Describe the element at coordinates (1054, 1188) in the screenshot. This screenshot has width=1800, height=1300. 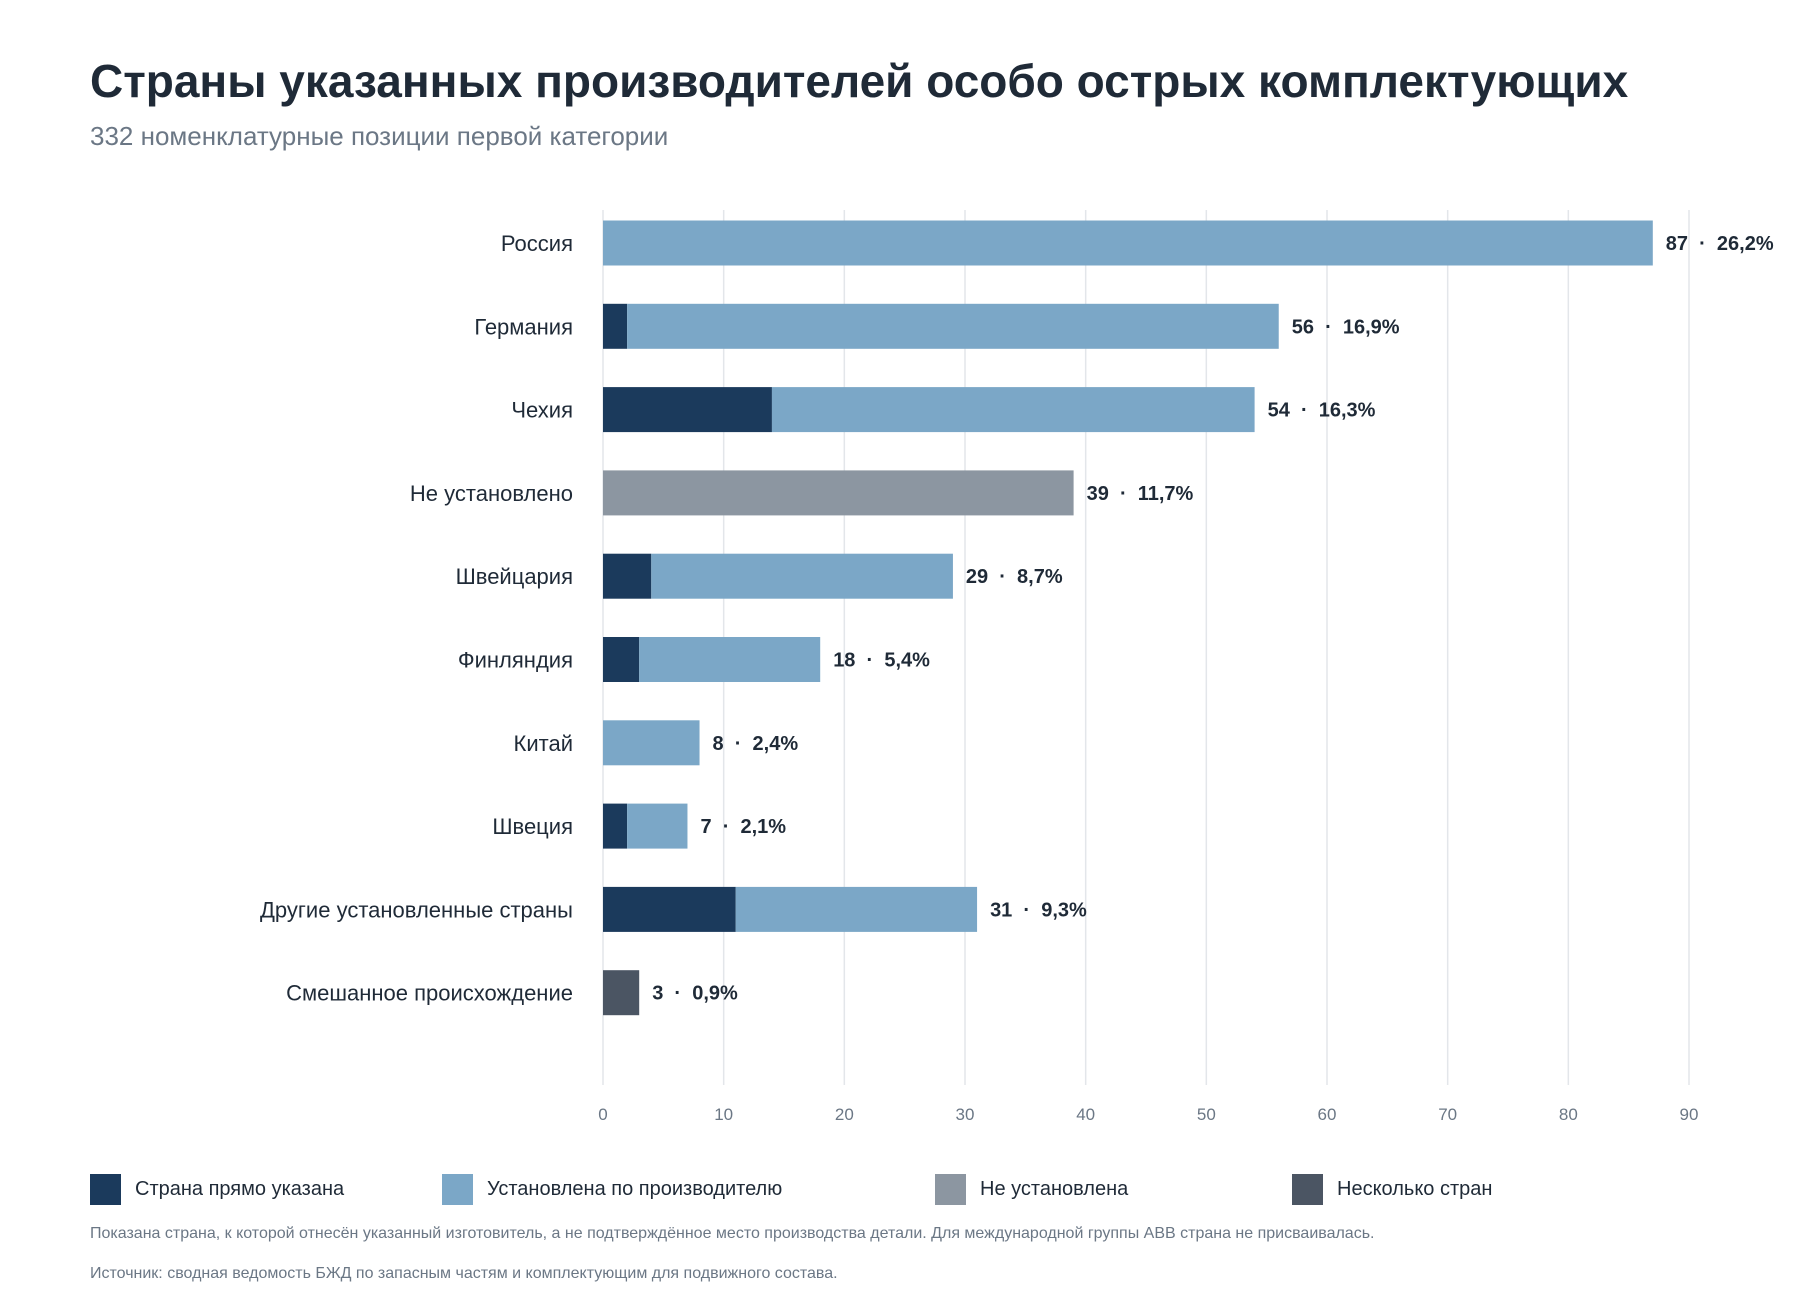
I see `legend-label-not-set: Не установлена` at that location.